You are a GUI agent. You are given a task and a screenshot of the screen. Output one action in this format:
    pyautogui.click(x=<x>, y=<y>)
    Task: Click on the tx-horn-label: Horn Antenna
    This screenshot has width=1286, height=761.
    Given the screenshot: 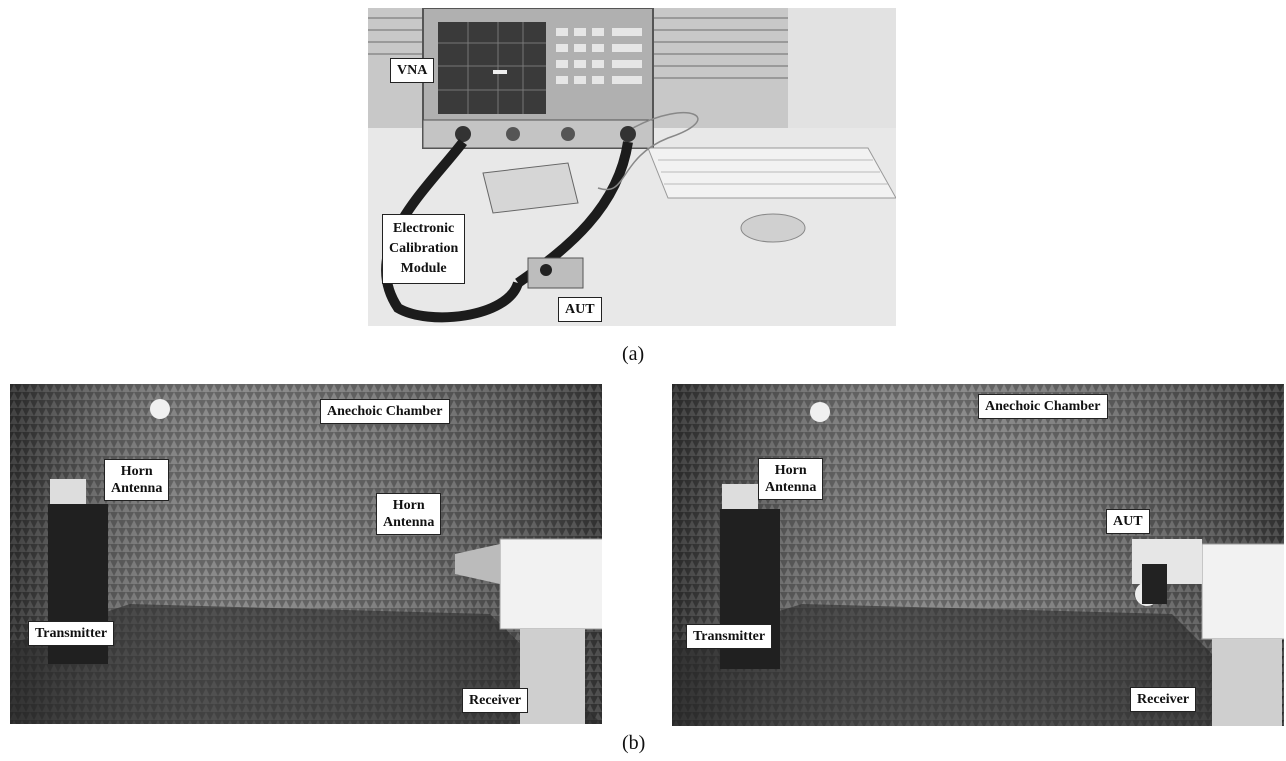 What is the action you would take?
    pyautogui.click(x=137, y=480)
    